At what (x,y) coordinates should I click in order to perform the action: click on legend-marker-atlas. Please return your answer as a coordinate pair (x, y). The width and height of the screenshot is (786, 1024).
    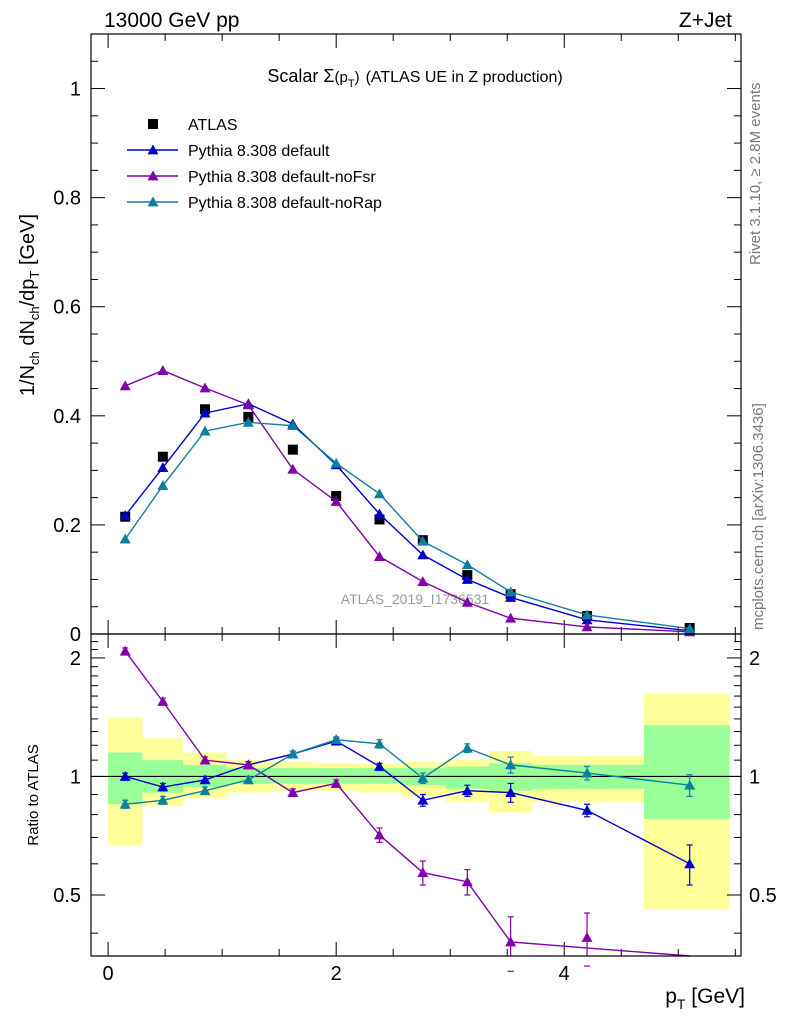
    Looking at the image, I should click on (153, 124).